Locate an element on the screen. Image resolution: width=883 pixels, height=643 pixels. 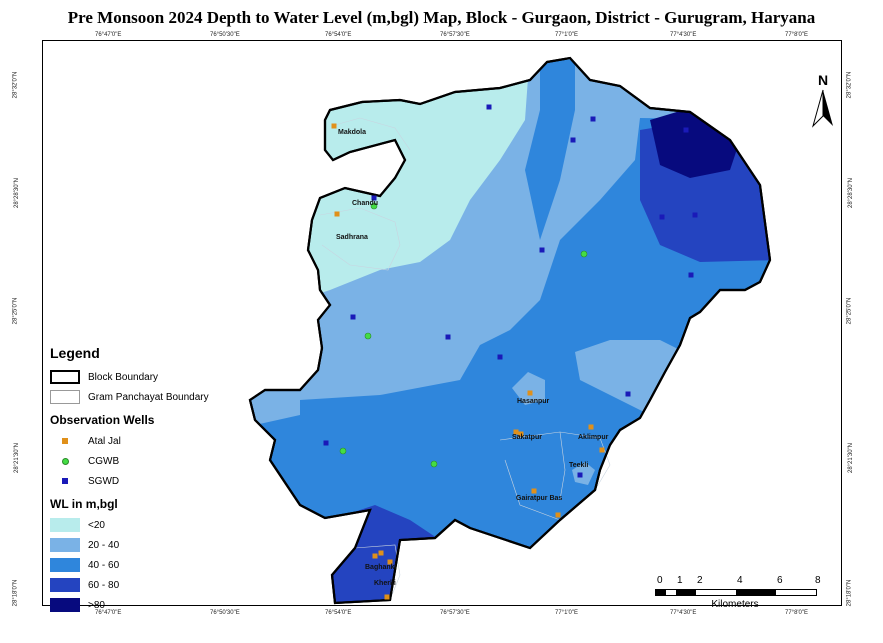
top-tick-label: 76°54'0"E is located at coordinates (338, 35).